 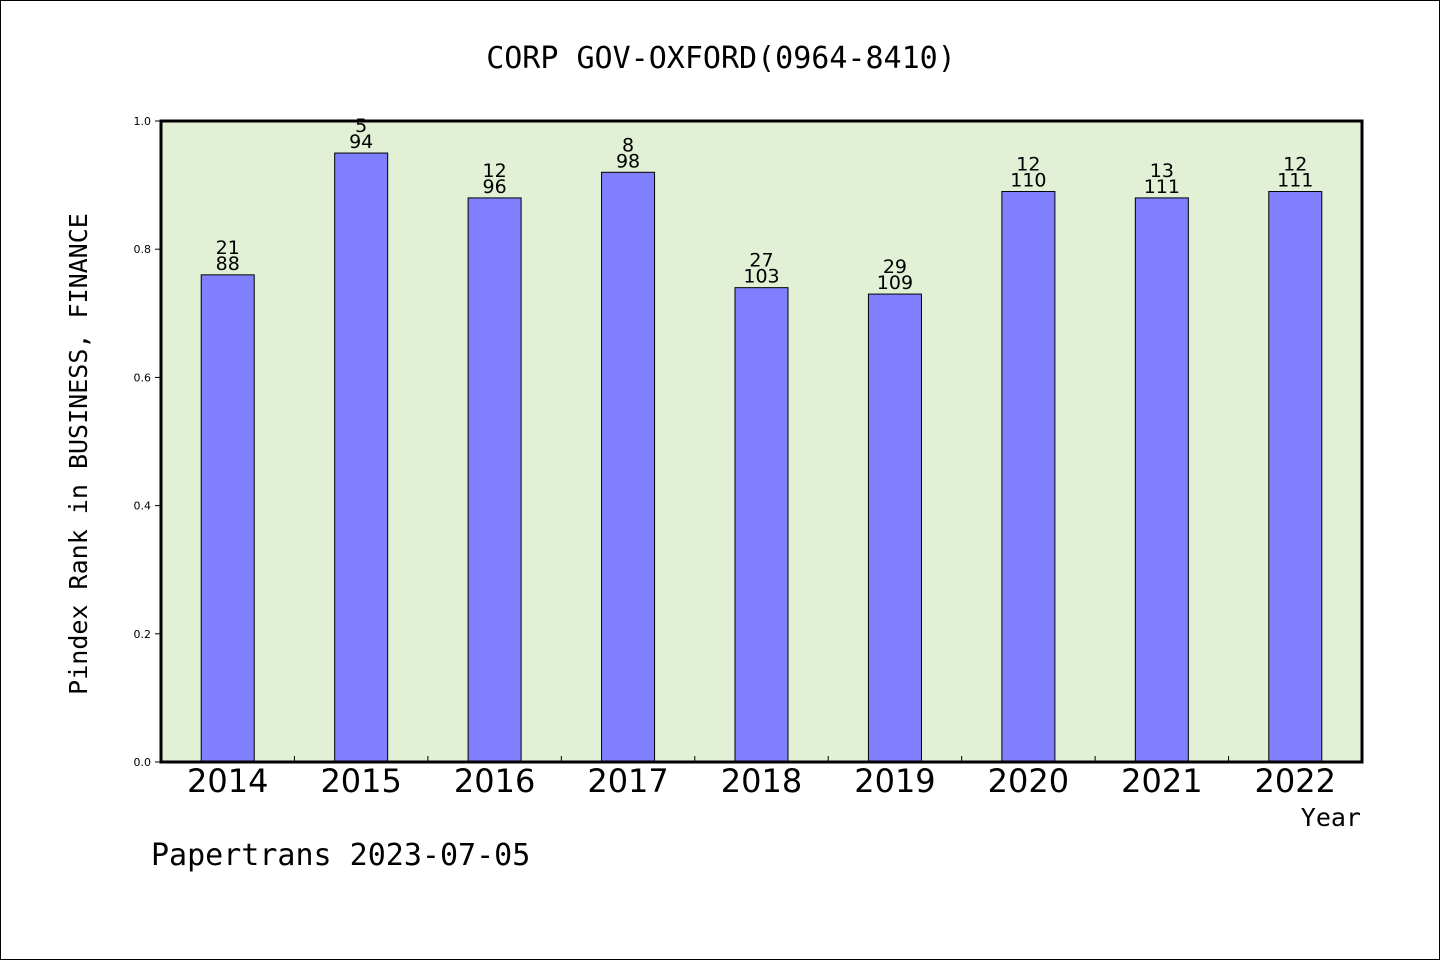 I want to click on total-label-2016: 96, so click(x=495, y=187).